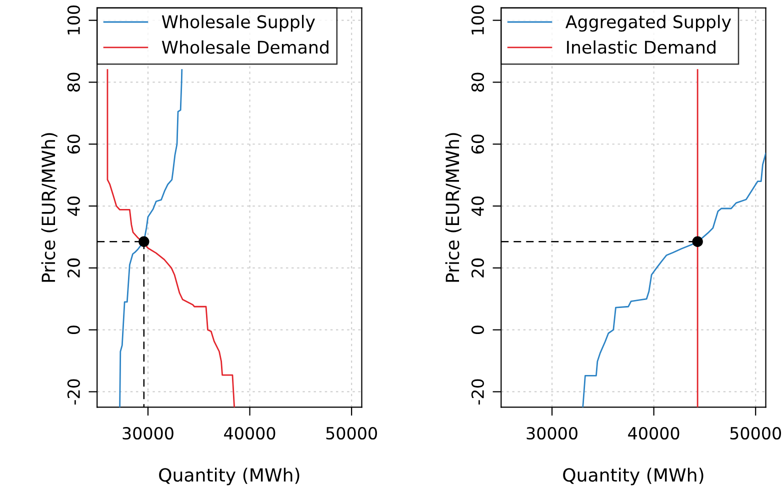 The width and height of the screenshot is (783, 496). Describe the element at coordinates (648, 23) in the screenshot. I see `legend-label: Aggregated Supply` at that location.